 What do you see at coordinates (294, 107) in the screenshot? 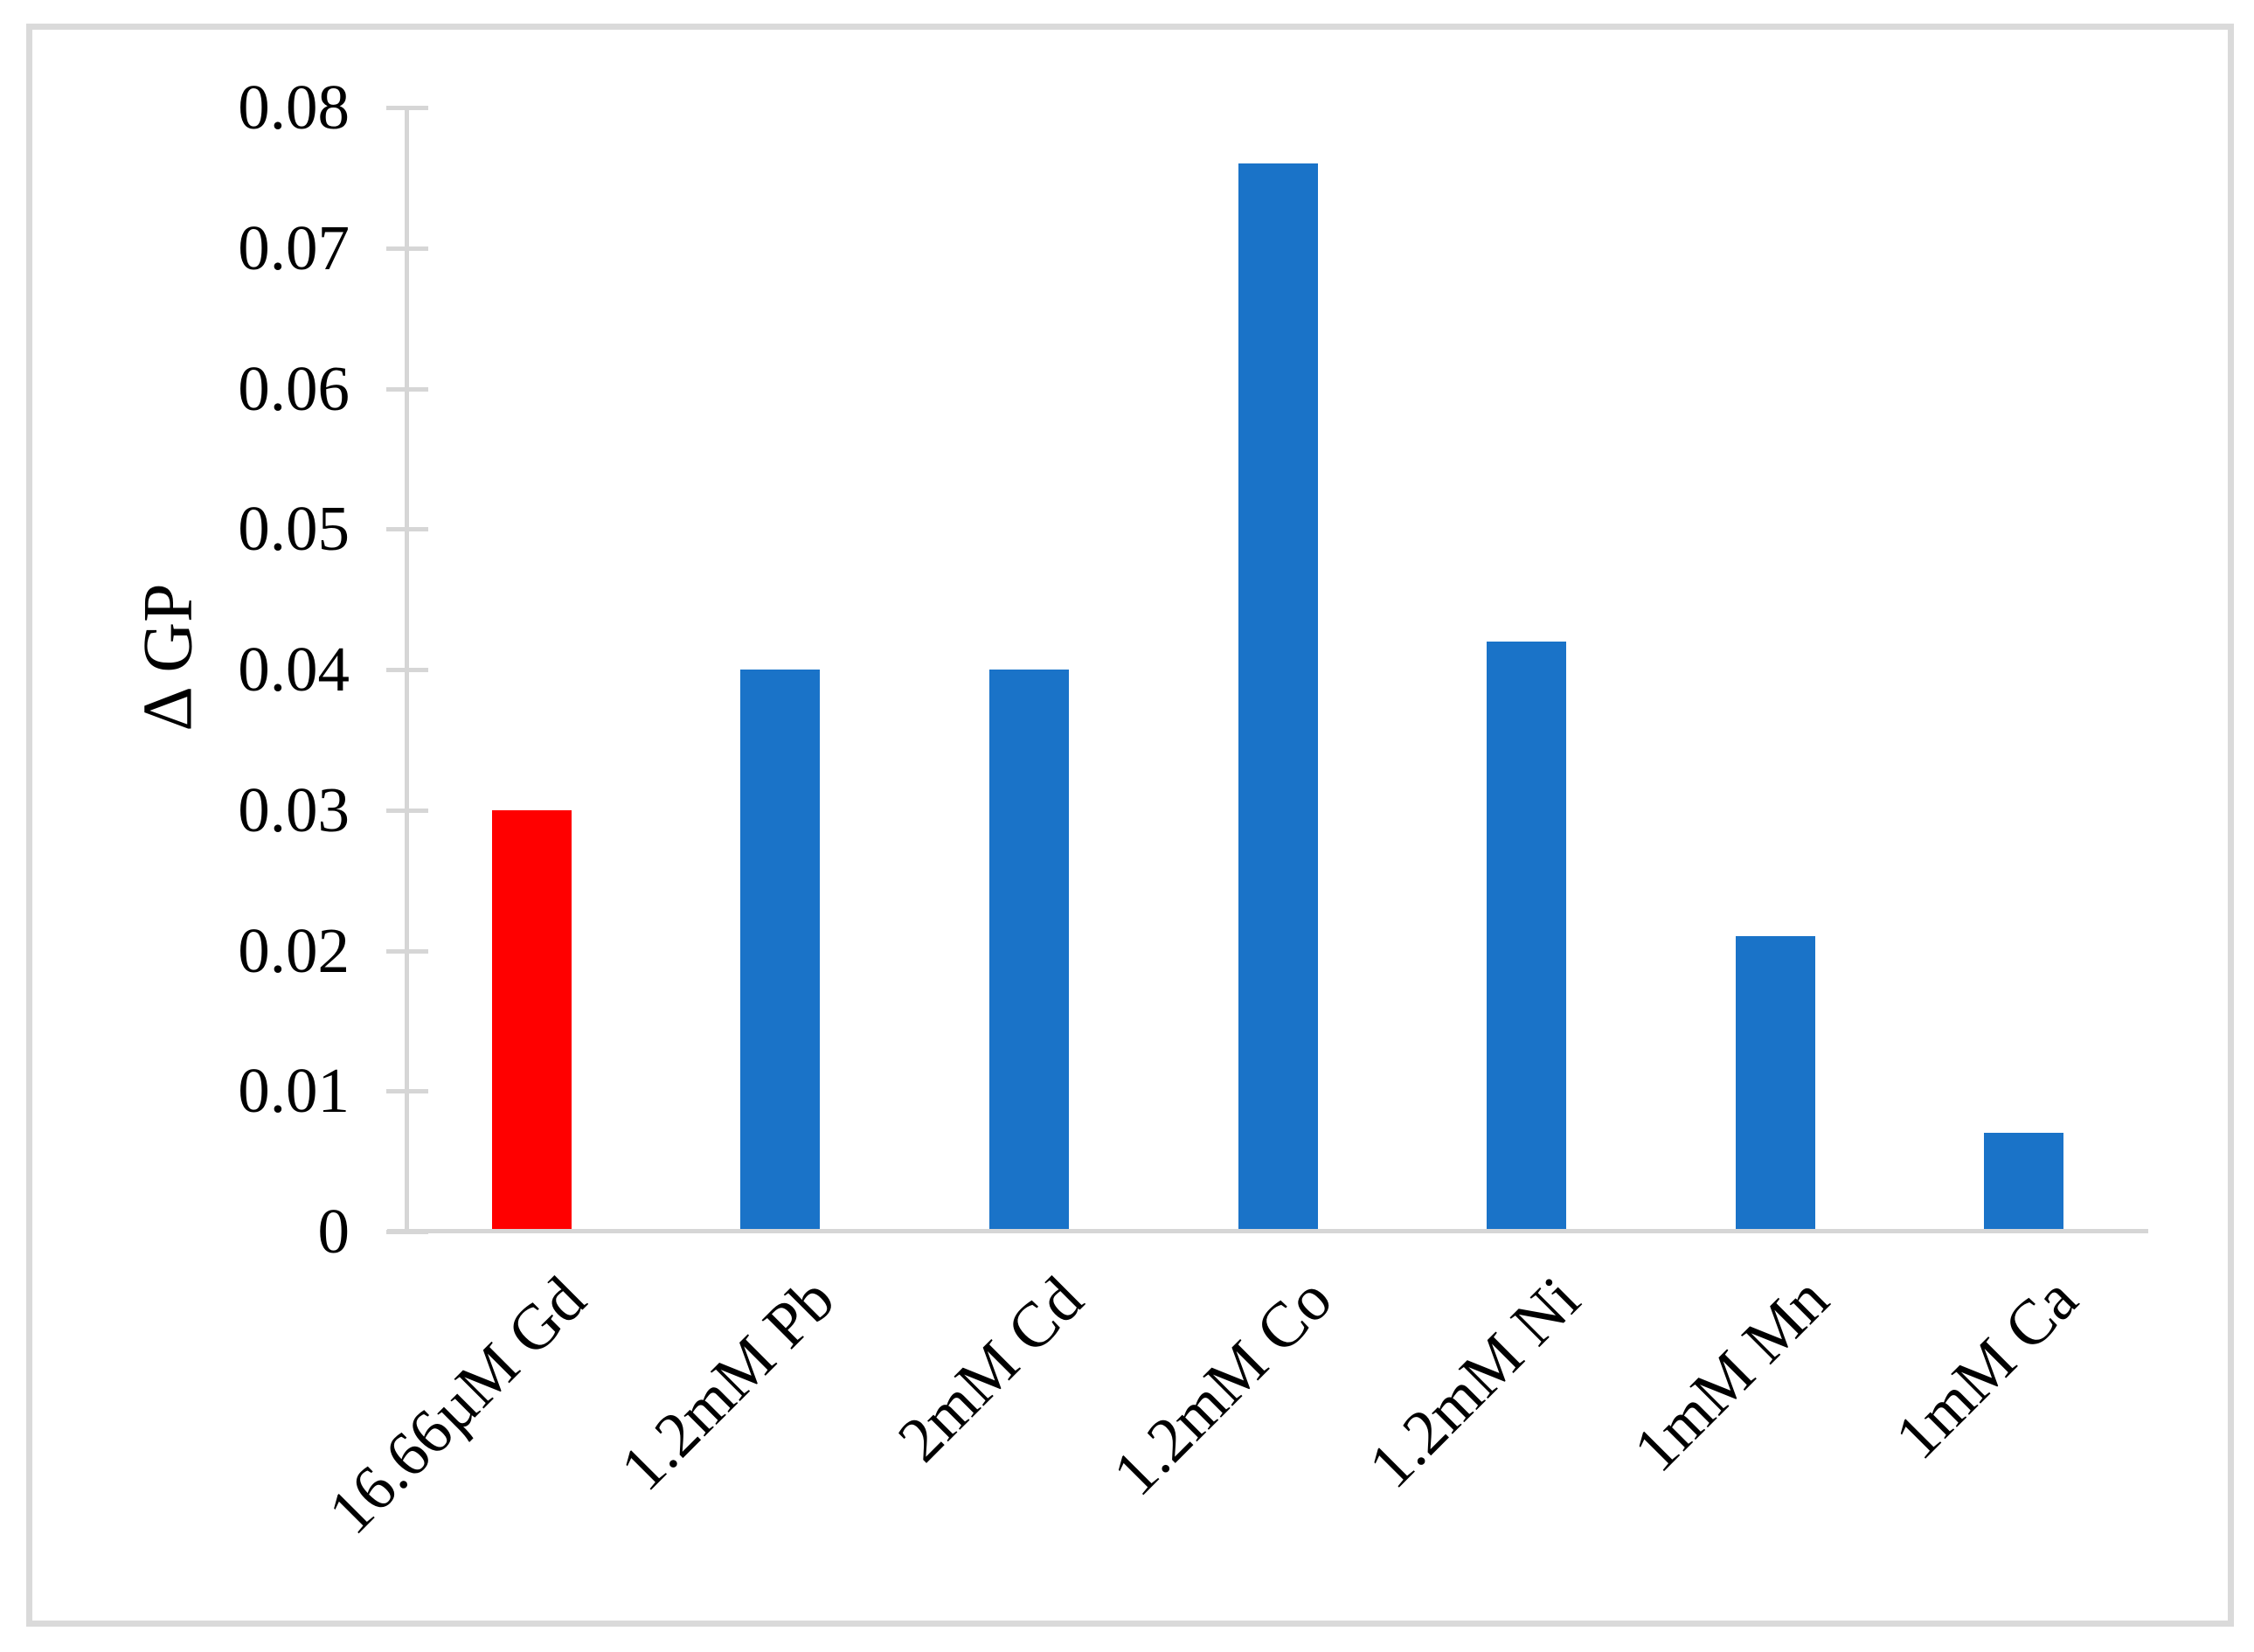
I see `y-axis-tick-label: 0.08` at bounding box center [294, 107].